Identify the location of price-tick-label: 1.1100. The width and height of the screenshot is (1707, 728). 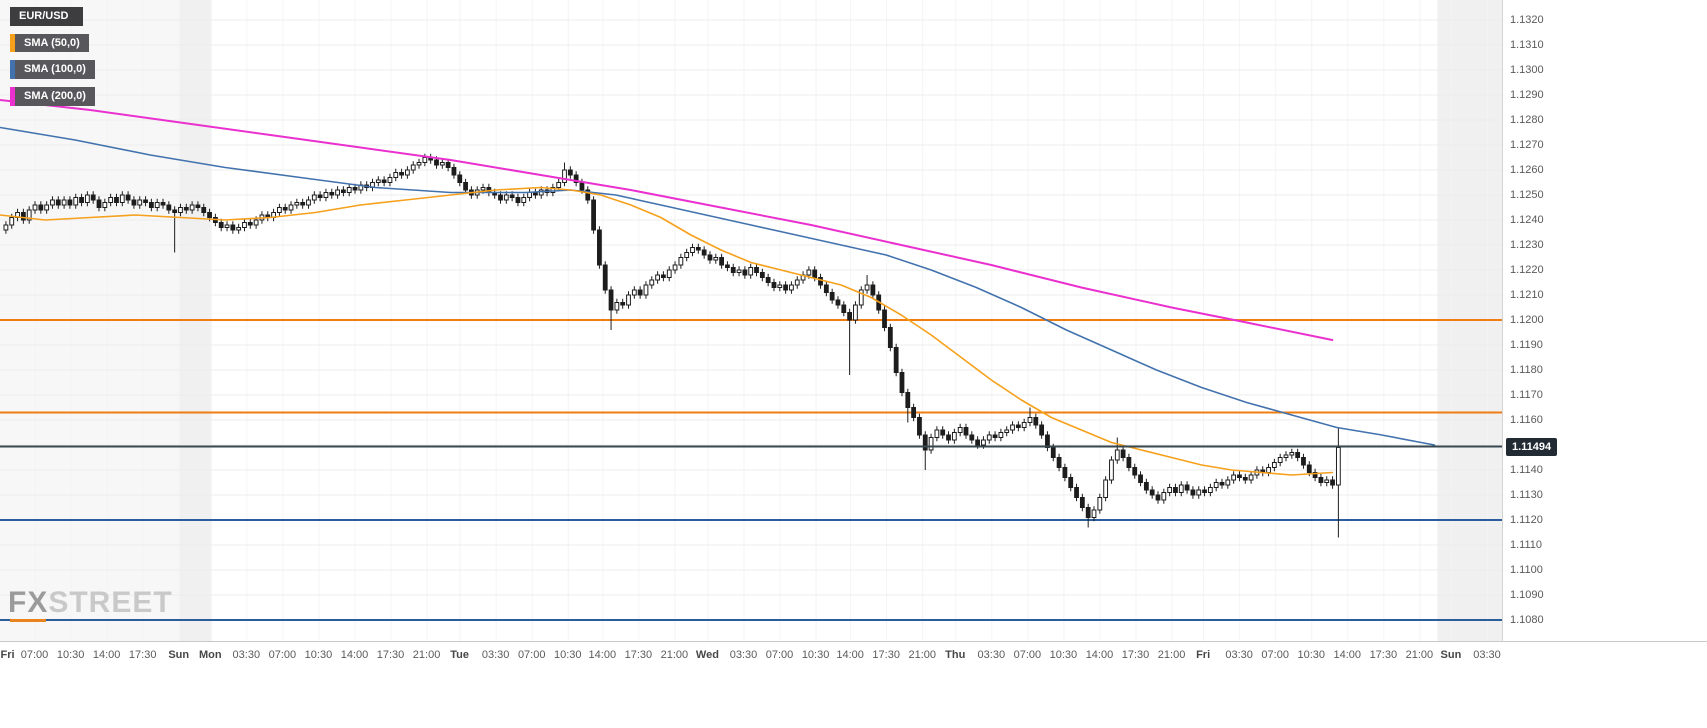
(1526, 570).